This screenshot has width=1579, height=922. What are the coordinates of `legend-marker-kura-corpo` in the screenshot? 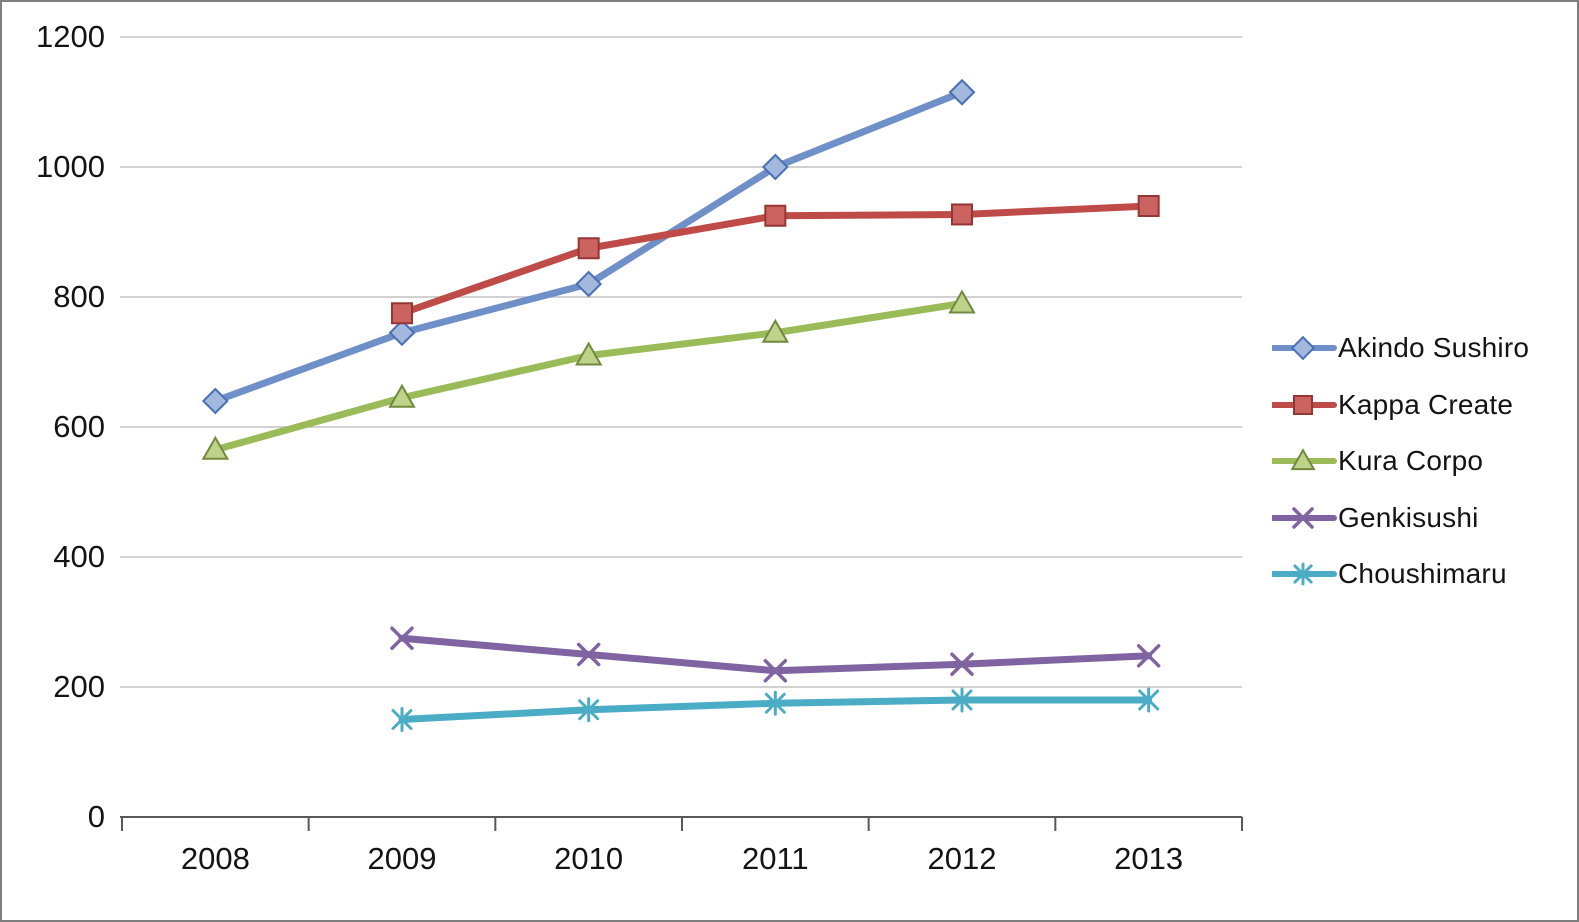 It's located at (1304, 459).